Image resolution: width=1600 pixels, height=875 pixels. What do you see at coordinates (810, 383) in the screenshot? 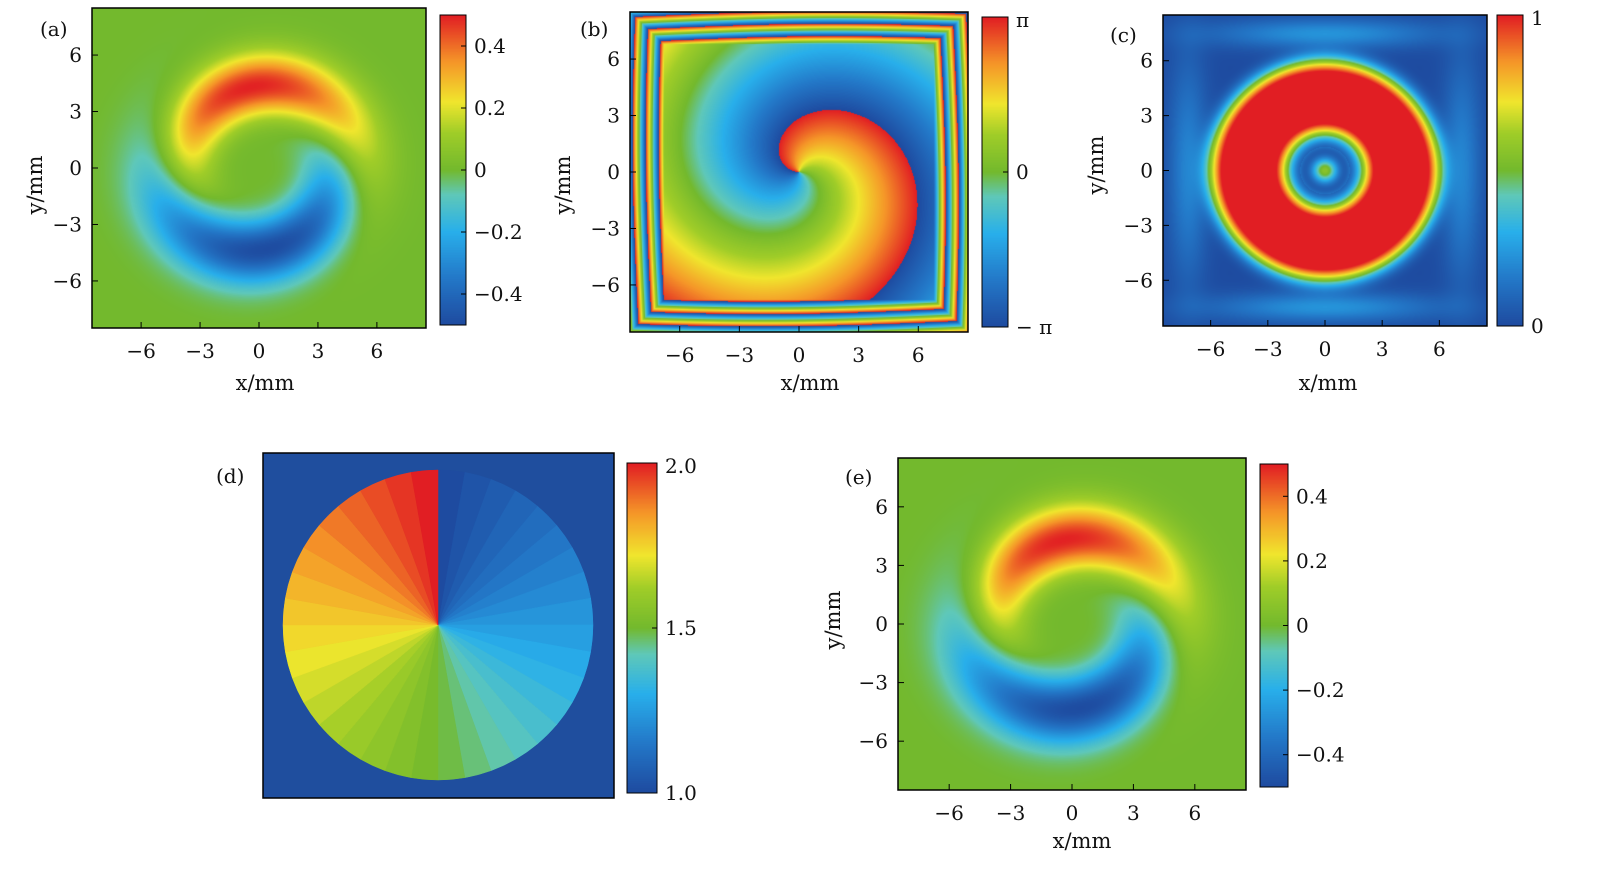
I see `x-axis-label-b: x/mm` at bounding box center [810, 383].